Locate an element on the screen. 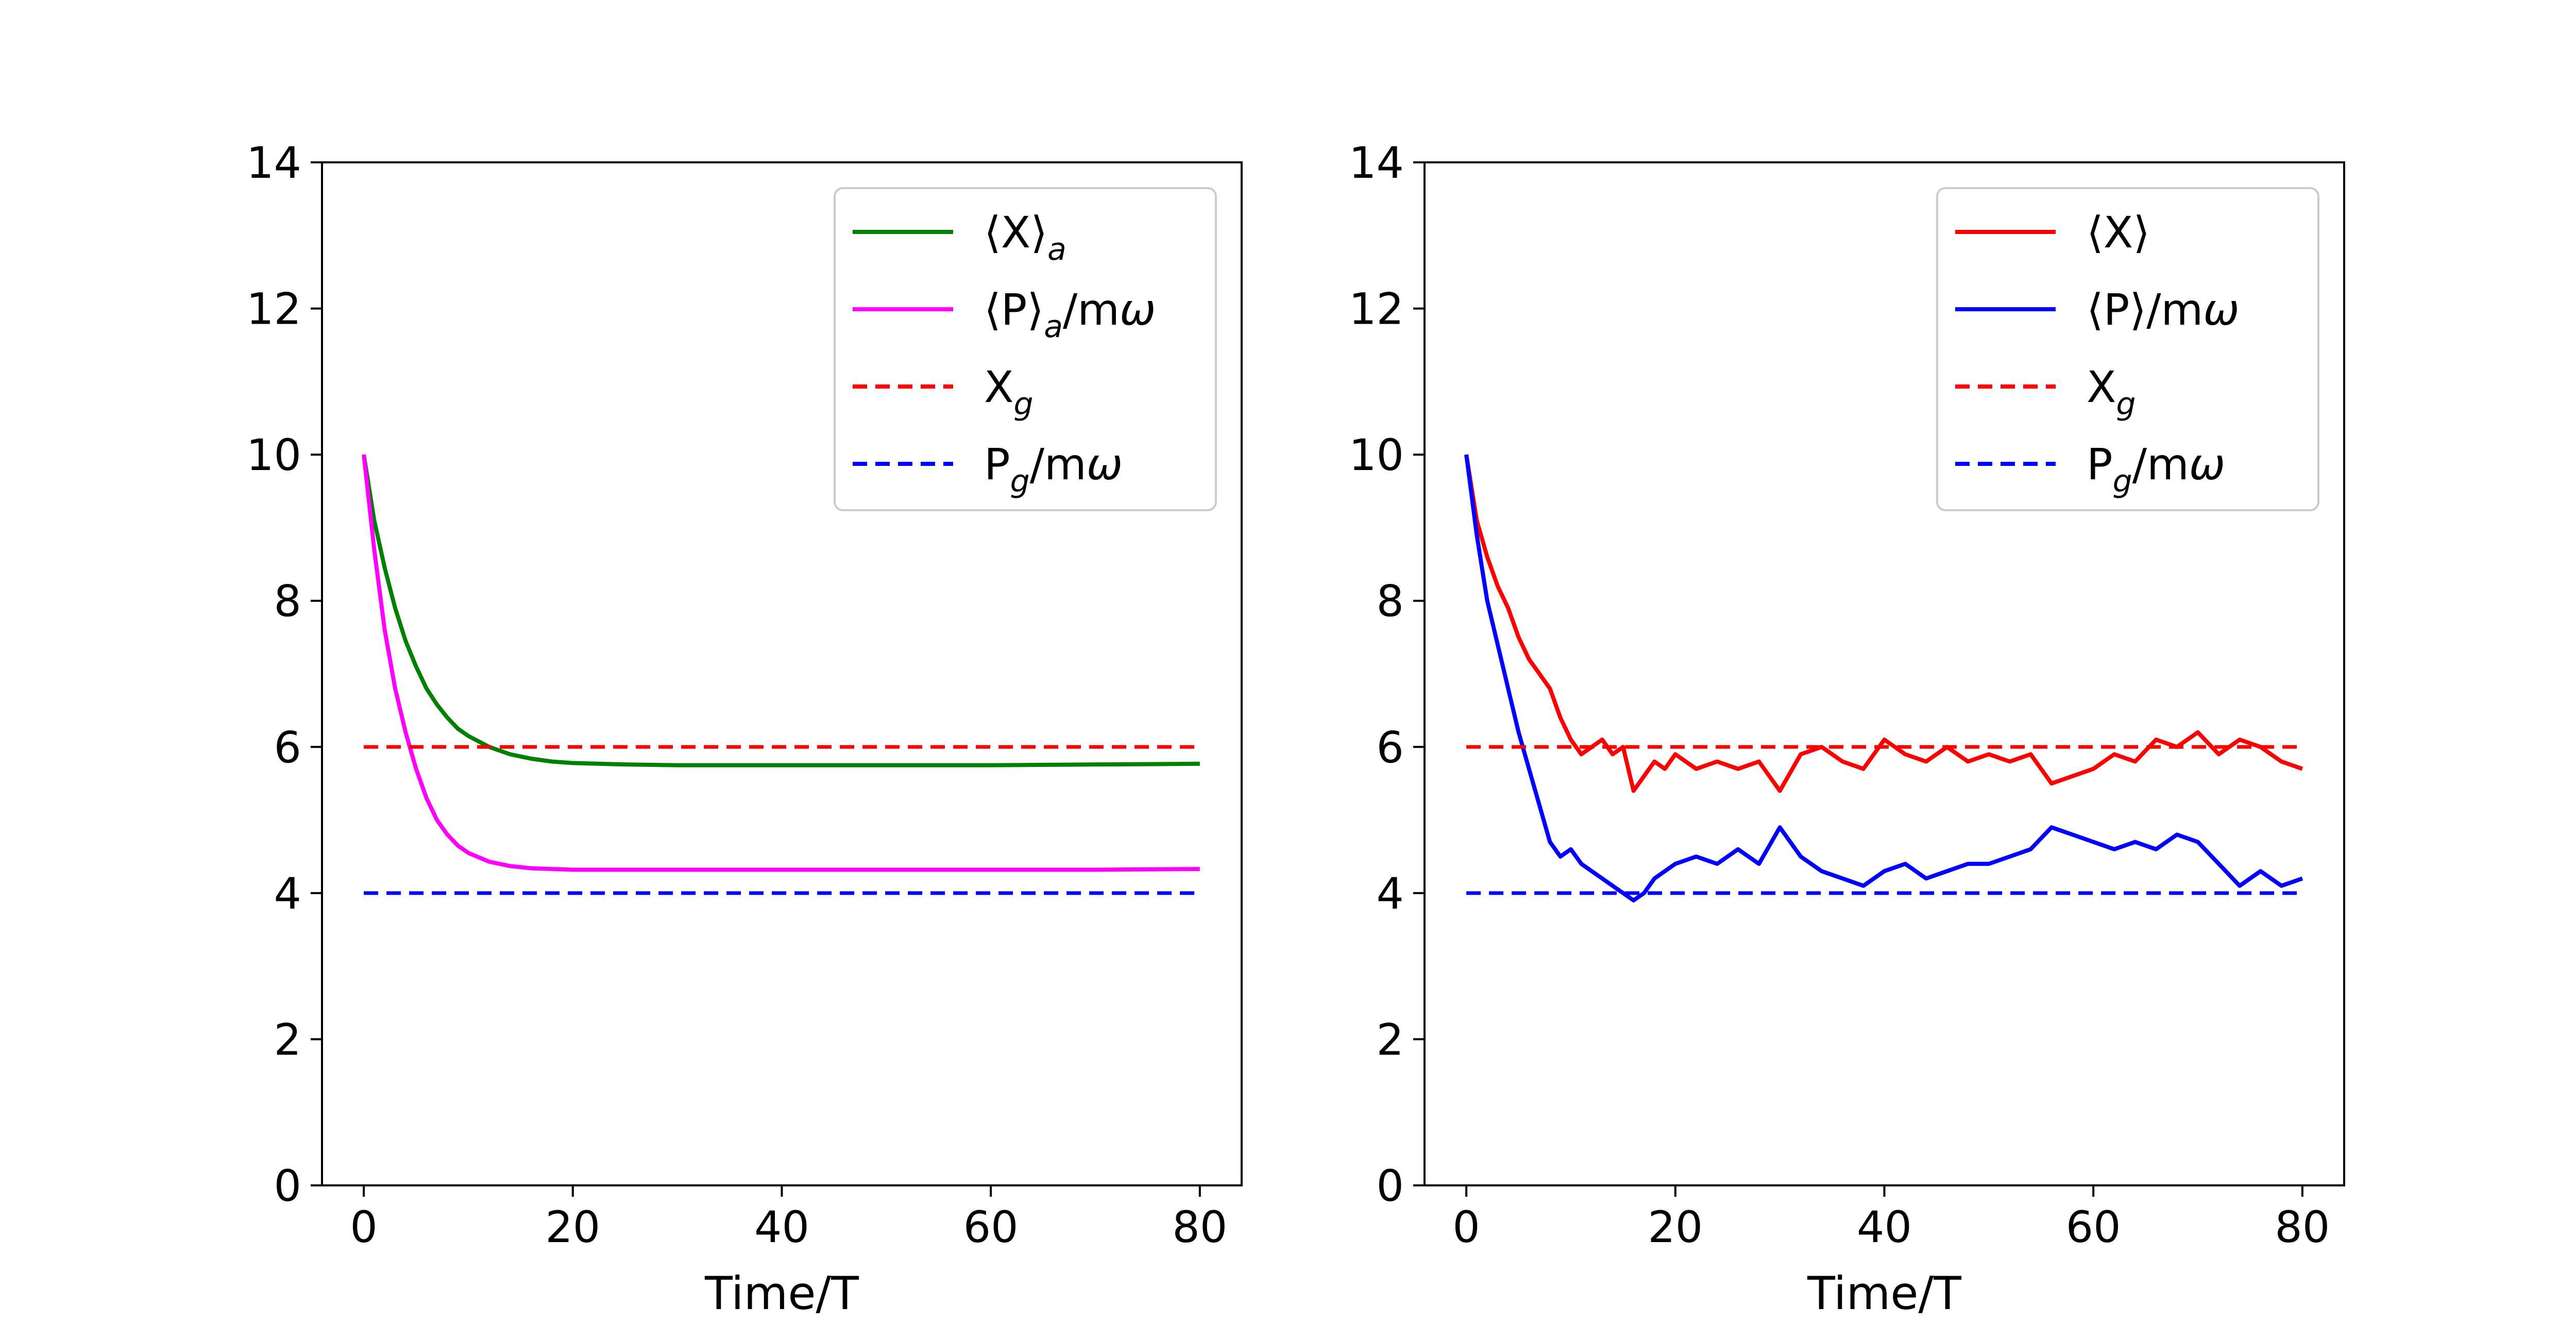 The width and height of the screenshot is (2576, 1340). legend-label-x-a: ⟨X⟩a is located at coordinates (1025, 237).